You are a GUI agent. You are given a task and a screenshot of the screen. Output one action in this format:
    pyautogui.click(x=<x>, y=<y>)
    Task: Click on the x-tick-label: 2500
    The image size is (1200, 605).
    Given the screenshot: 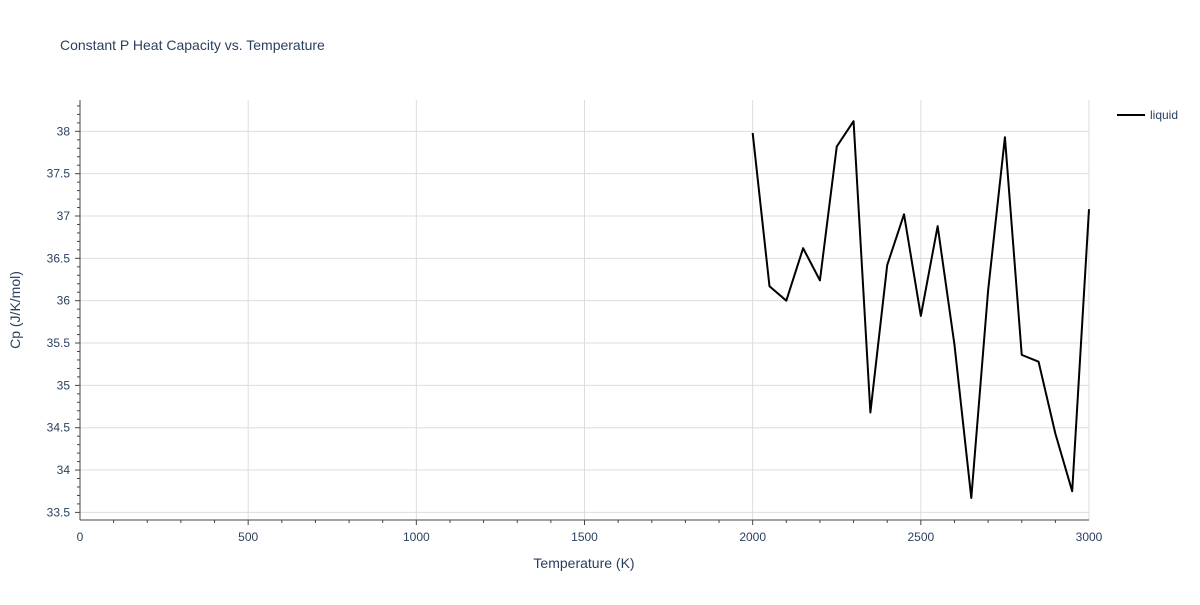 What is the action you would take?
    pyautogui.click(x=920, y=537)
    